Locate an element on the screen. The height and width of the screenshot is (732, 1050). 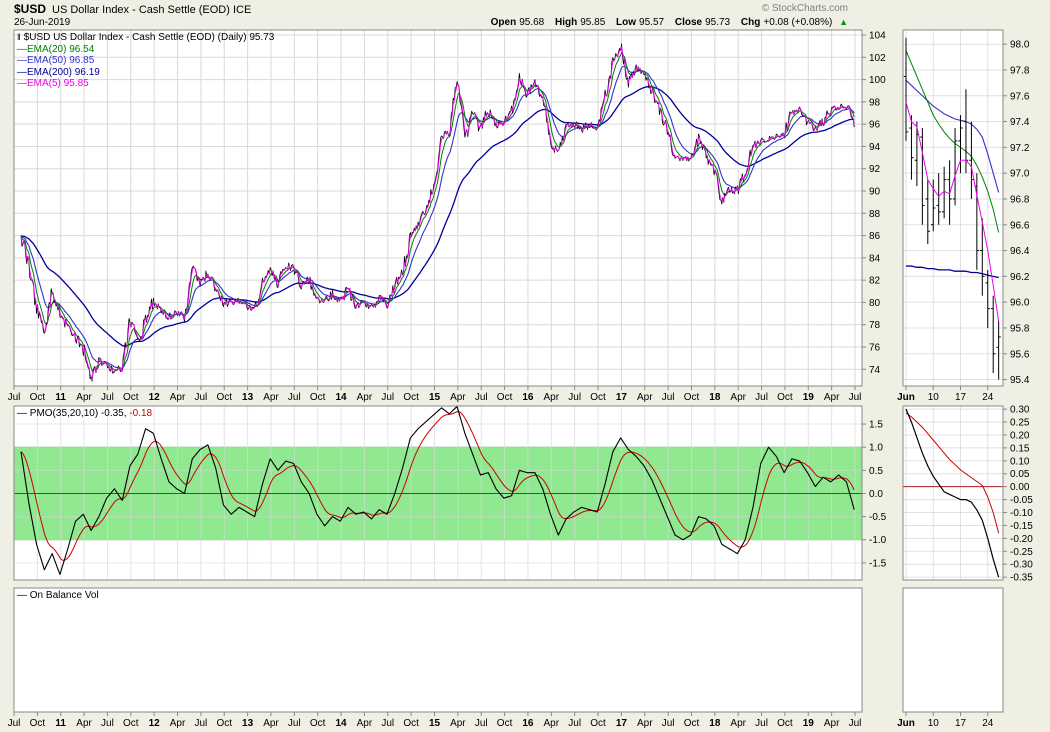
svg-text: -0.10 is located at coordinates (1021, 513).